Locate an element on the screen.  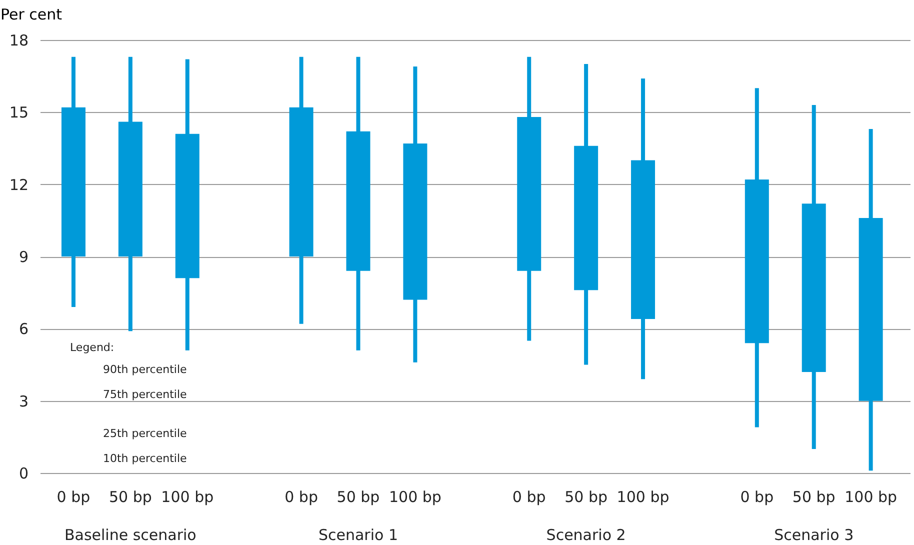
y-tick-label: 0 is located at coordinates (23, 473).